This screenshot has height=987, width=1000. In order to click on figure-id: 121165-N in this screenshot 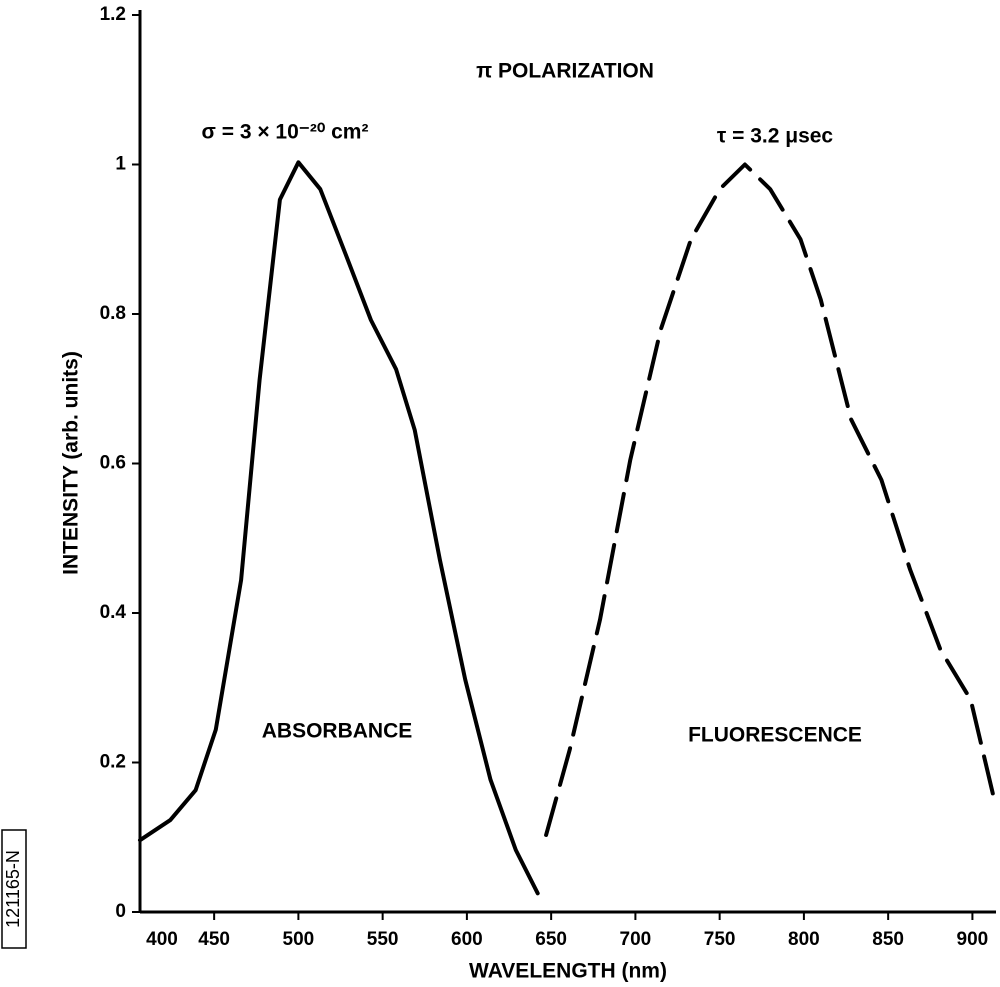, I will do `click(13, 889)`.